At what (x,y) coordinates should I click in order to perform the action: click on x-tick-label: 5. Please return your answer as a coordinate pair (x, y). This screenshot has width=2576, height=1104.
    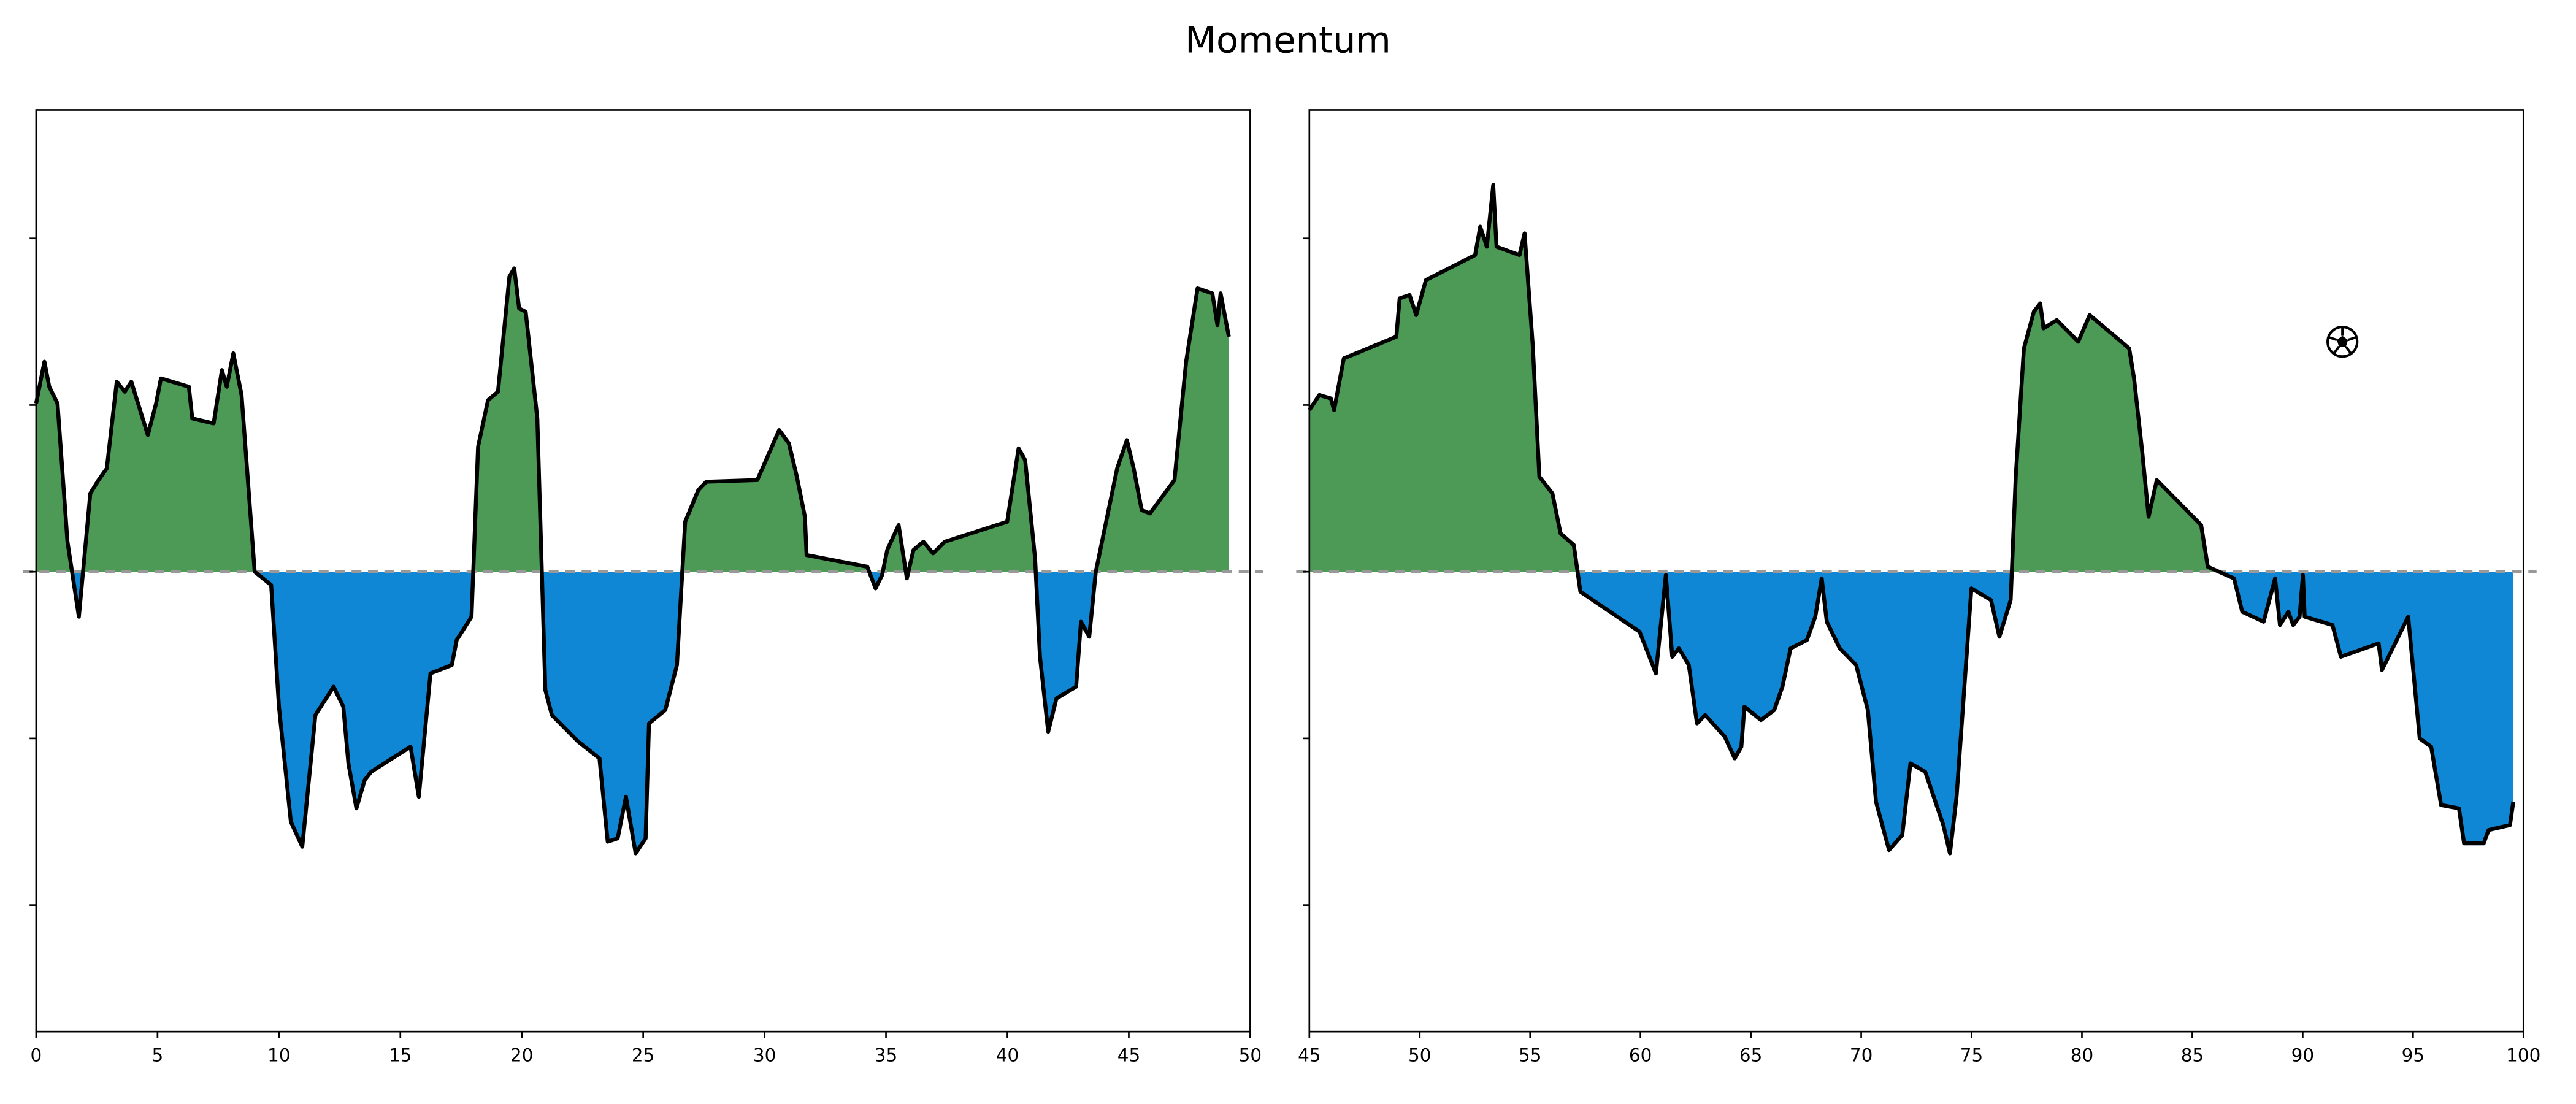
    Looking at the image, I should click on (158, 1055).